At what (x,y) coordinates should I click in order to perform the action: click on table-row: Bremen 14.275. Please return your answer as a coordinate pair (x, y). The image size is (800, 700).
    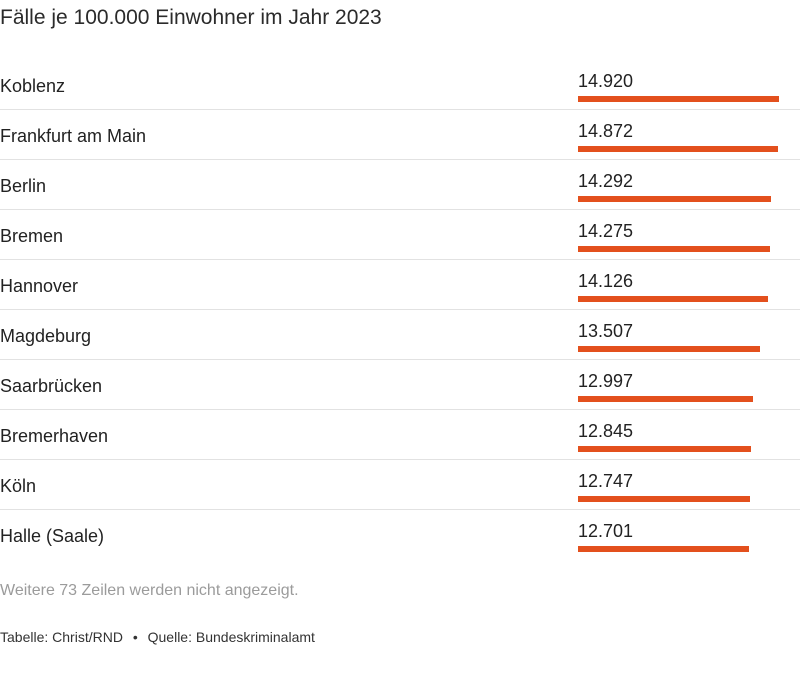
    Looking at the image, I should click on (400, 235).